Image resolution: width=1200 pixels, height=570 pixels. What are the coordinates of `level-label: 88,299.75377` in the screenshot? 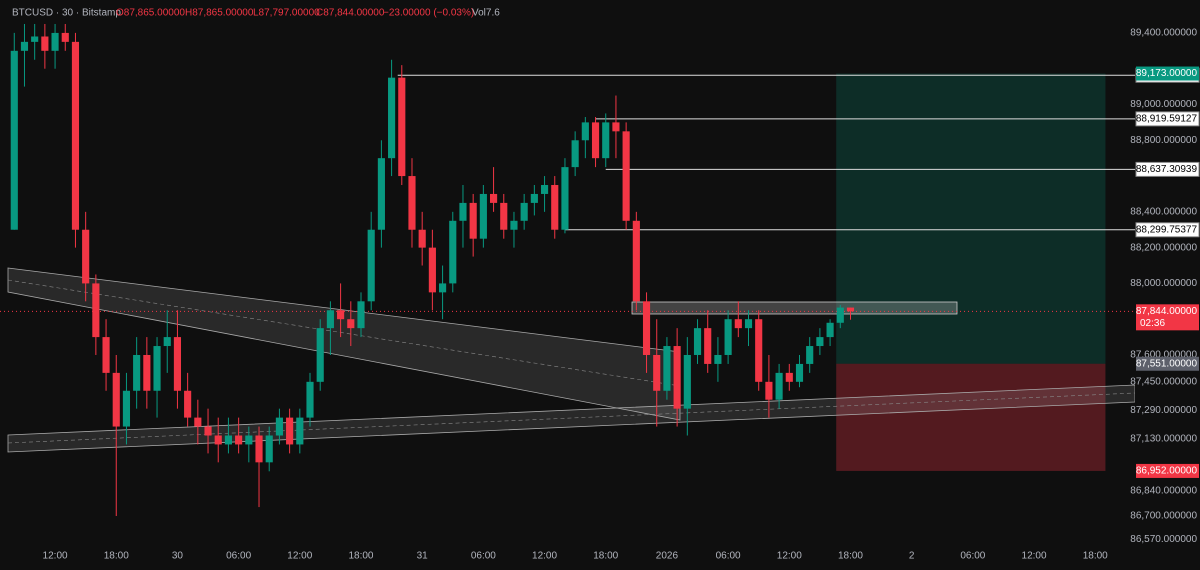 It's located at (1167, 229).